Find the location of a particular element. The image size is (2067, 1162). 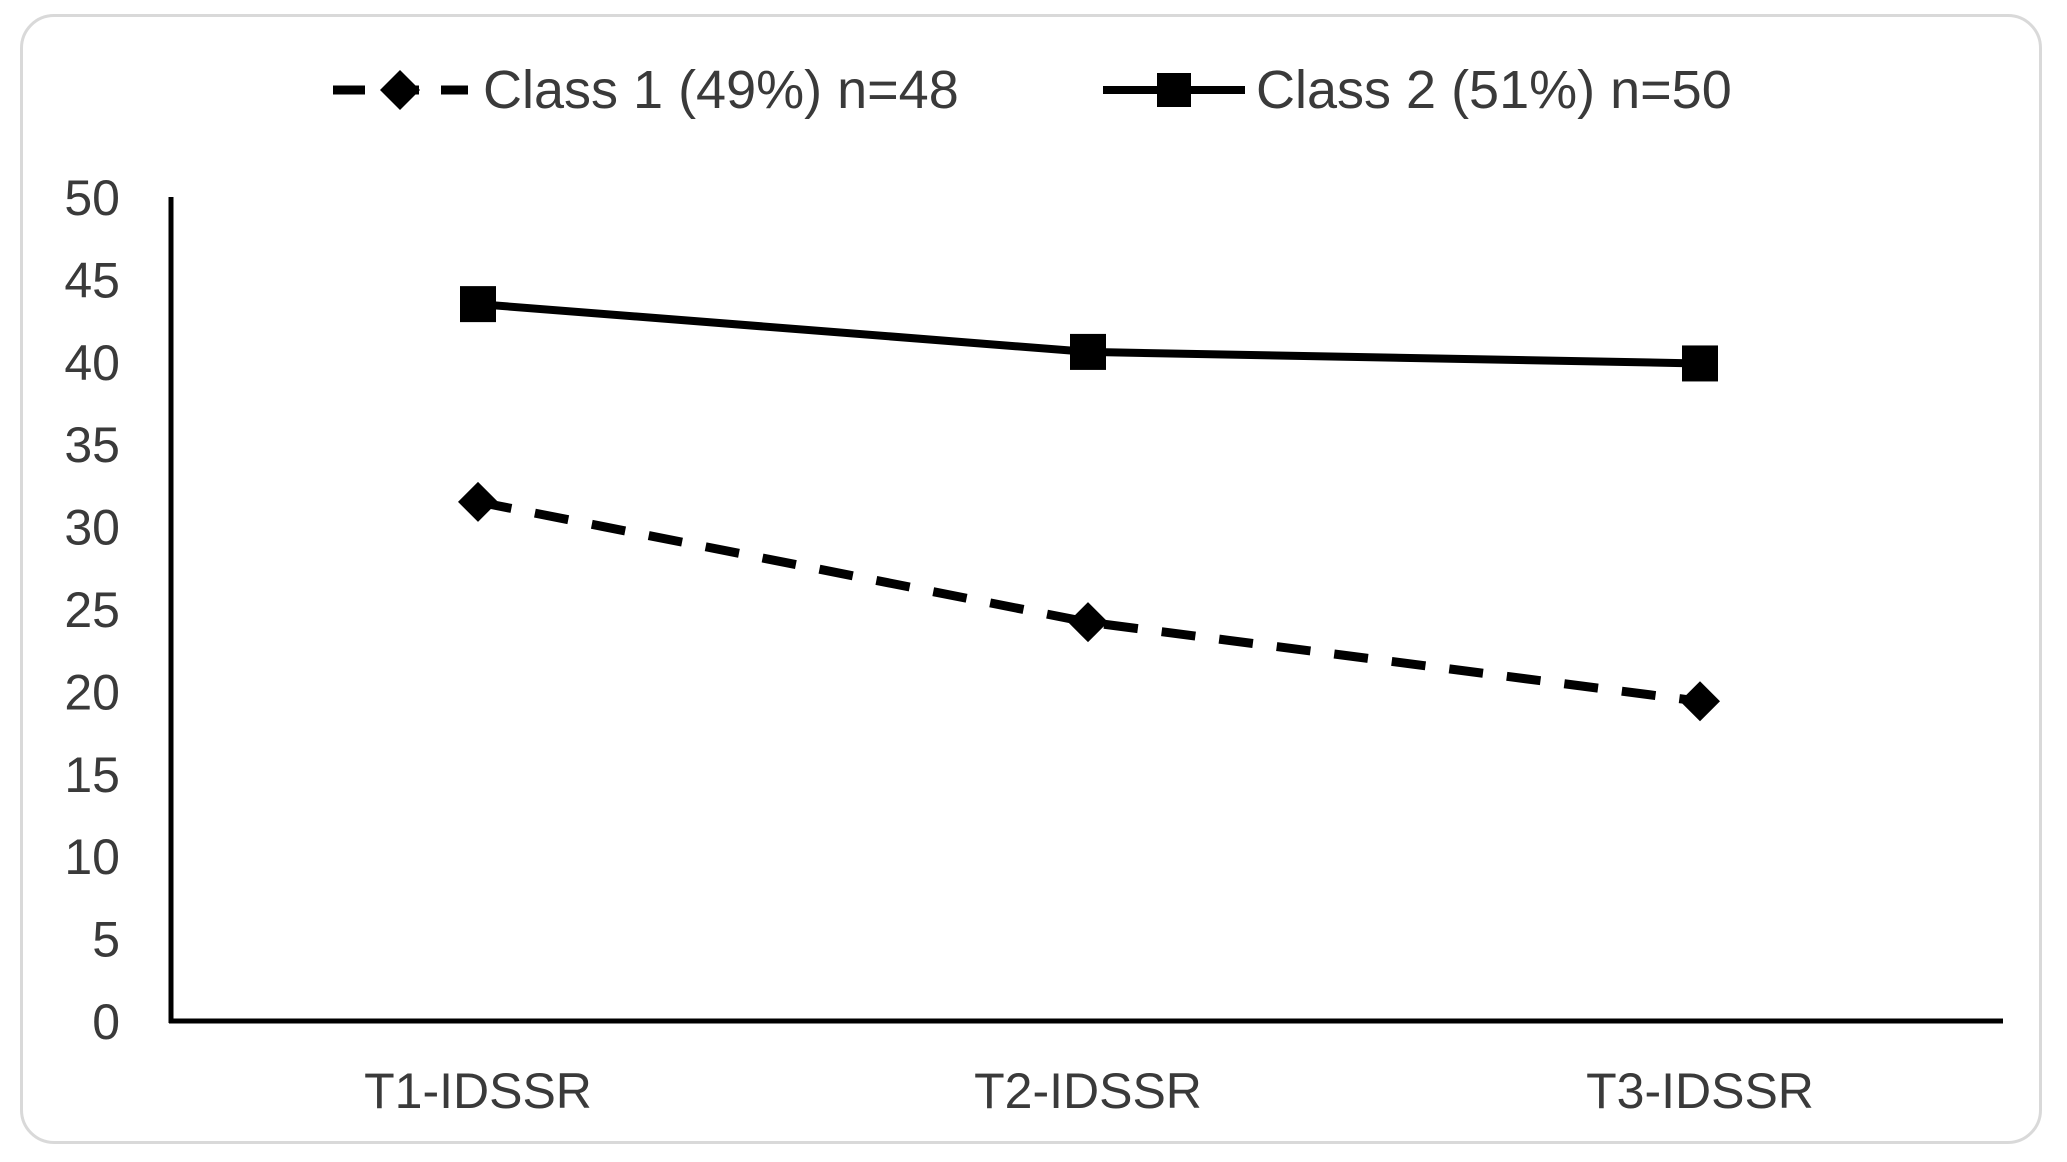

y-tick-label: 0 is located at coordinates (106, 1022).